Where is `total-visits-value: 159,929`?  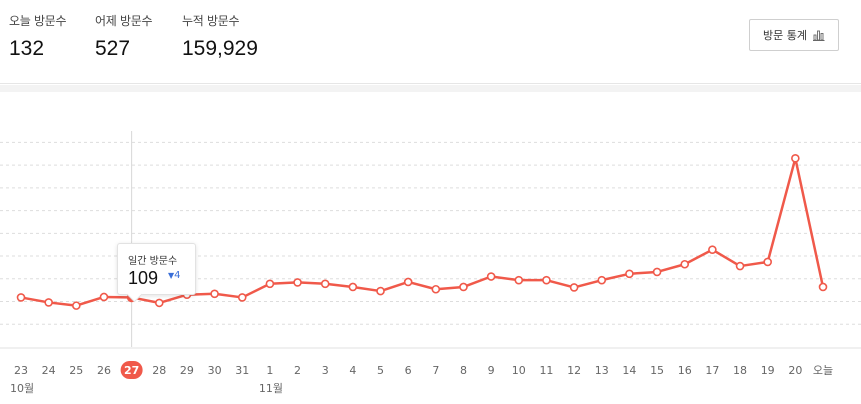 total-visits-value: 159,929 is located at coordinates (220, 48).